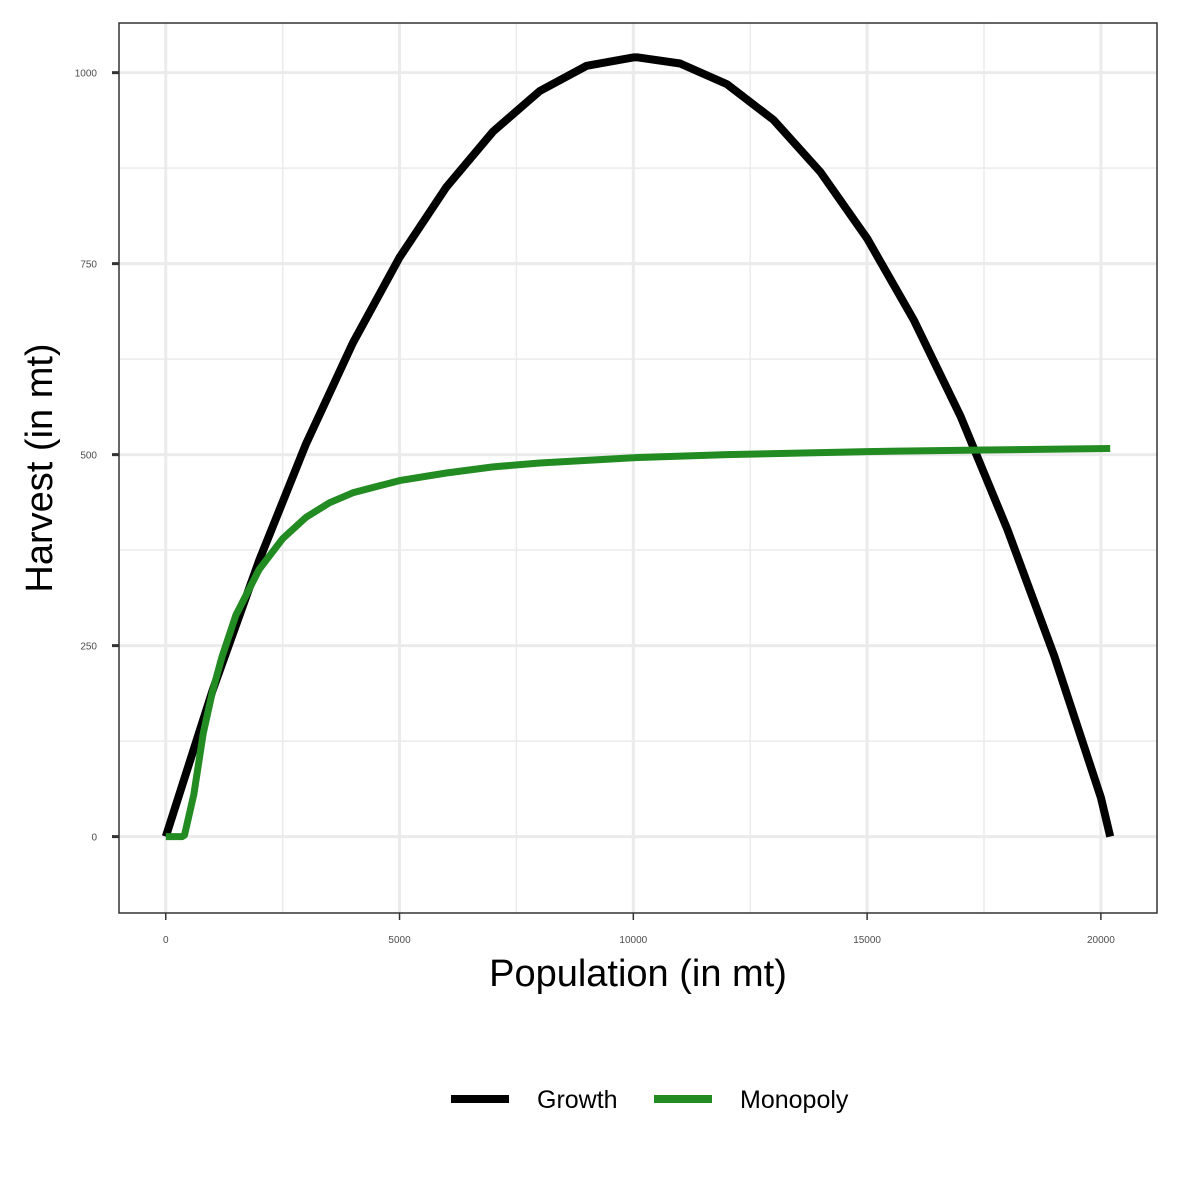  What do you see at coordinates (86, 74) in the screenshot?
I see `y-tick-label: 1000` at bounding box center [86, 74].